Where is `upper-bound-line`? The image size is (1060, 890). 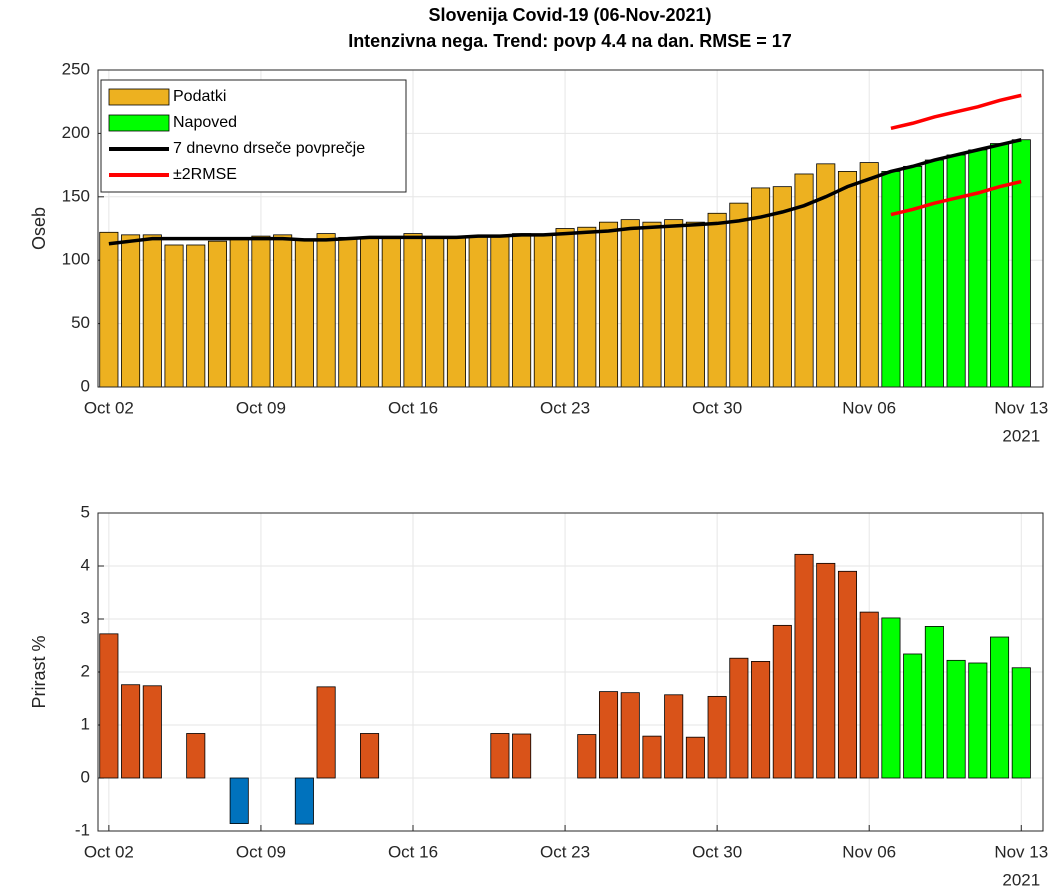 upper-bound-line is located at coordinates (956, 112).